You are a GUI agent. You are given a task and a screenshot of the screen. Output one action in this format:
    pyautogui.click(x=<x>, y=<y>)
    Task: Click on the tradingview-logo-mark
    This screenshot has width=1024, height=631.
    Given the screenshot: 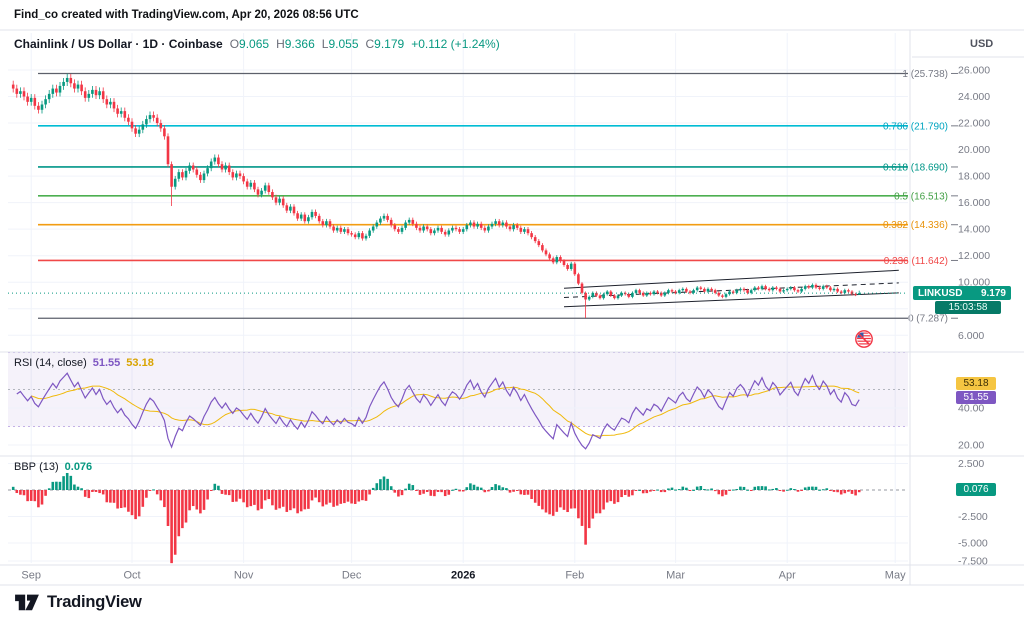 What is the action you would take?
    pyautogui.click(x=27, y=602)
    